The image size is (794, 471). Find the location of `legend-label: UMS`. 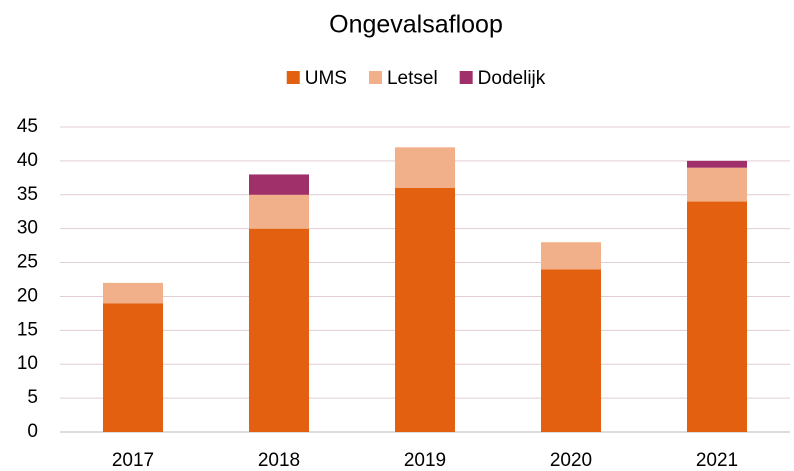

legend-label: UMS is located at coordinates (326, 78).